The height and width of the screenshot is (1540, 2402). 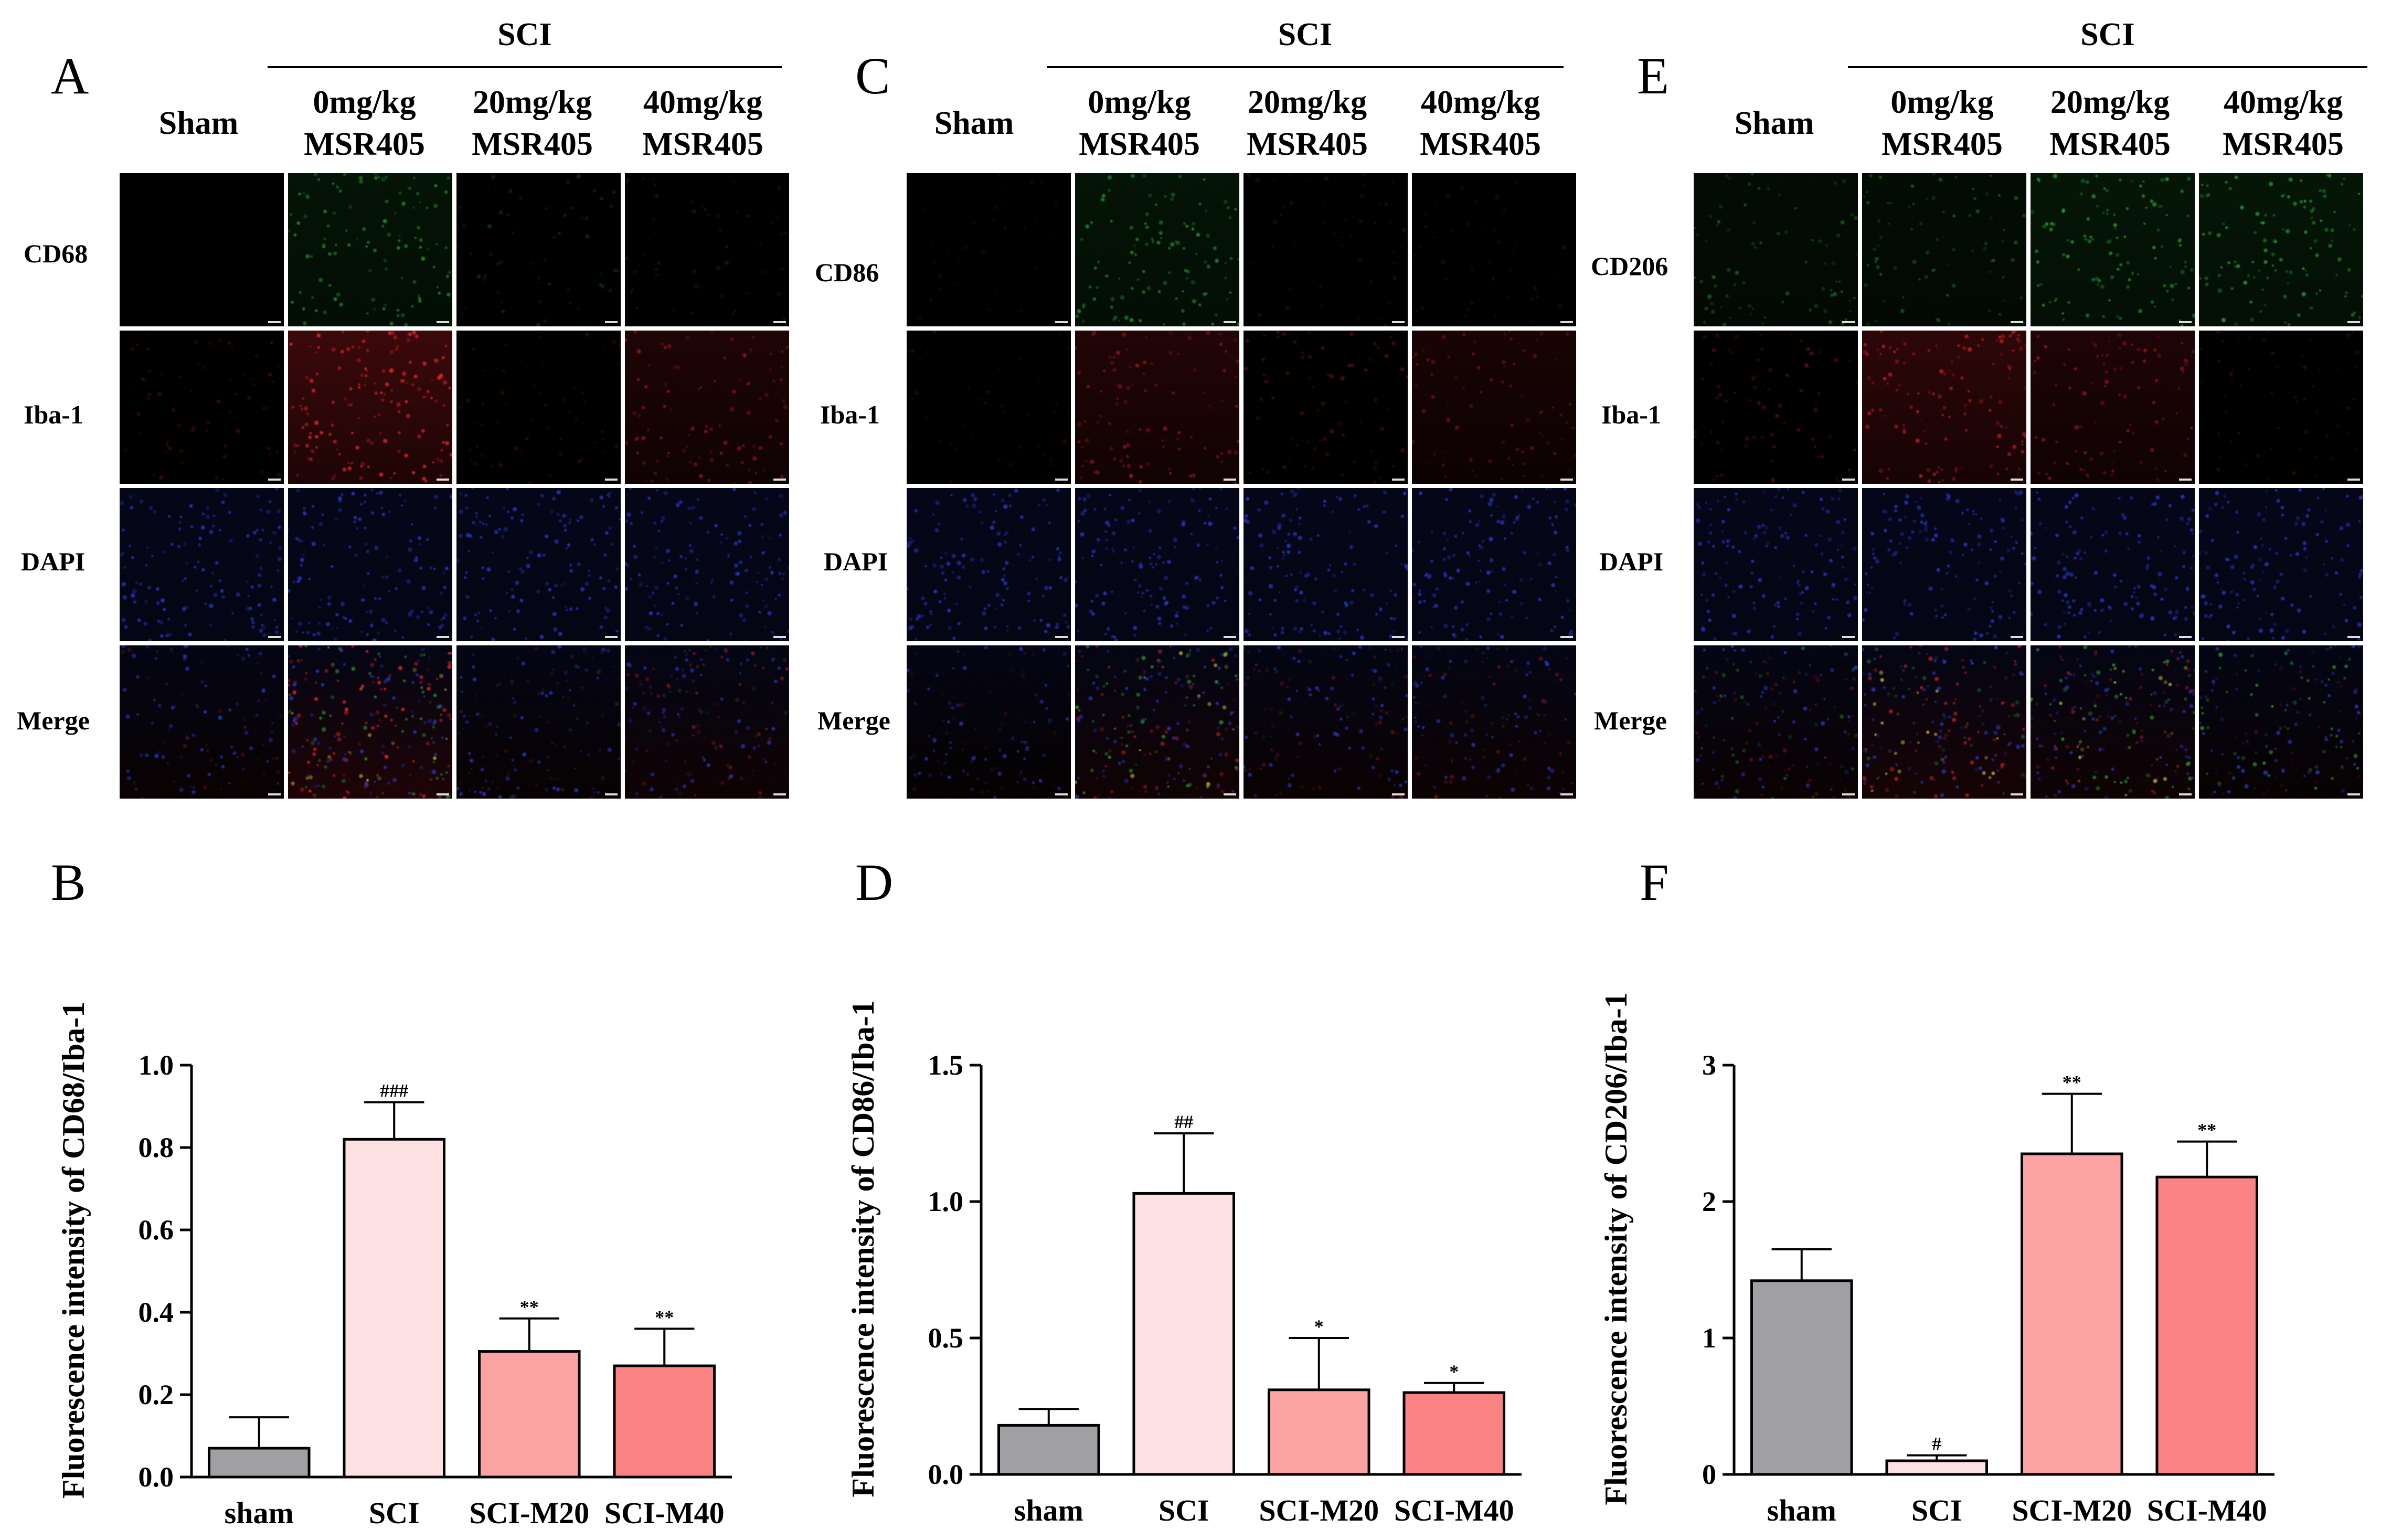 What do you see at coordinates (2107, 34) in the screenshot?
I see `sci-group-label: SCI` at bounding box center [2107, 34].